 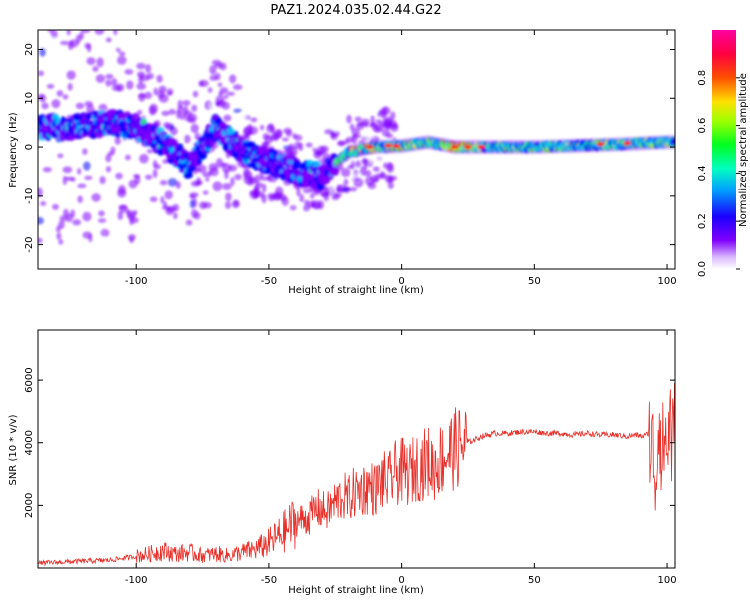 I want to click on figure-title: PAZ1.2024.035.02.44.G22, so click(x=355, y=10).